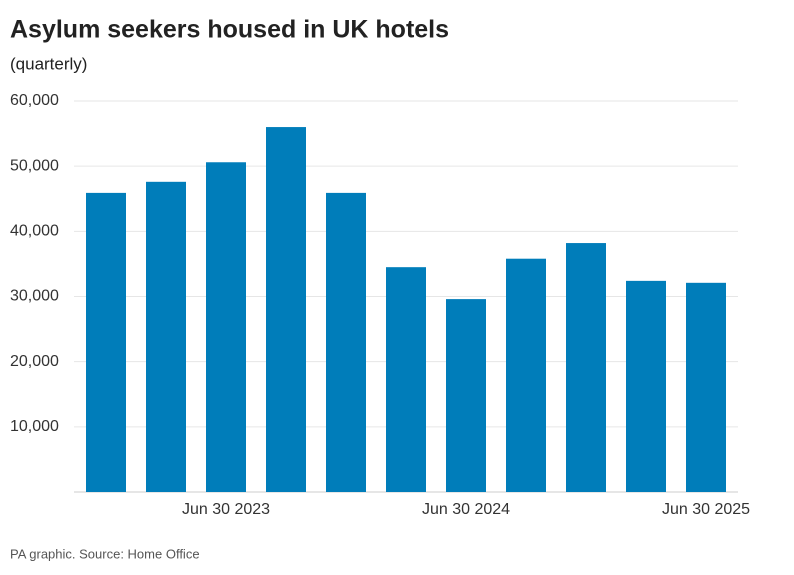 Image resolution: width=794 pixels, height=575 pixels. Describe the element at coordinates (34, 100) in the screenshot. I see `y-tick-label: 60,000` at that location.